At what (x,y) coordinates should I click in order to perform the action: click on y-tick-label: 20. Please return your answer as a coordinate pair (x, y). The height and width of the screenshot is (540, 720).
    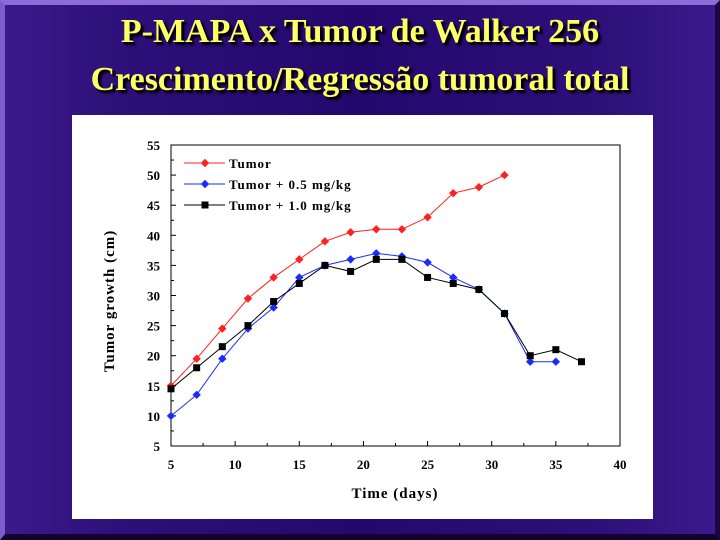
    Looking at the image, I should click on (153, 356).